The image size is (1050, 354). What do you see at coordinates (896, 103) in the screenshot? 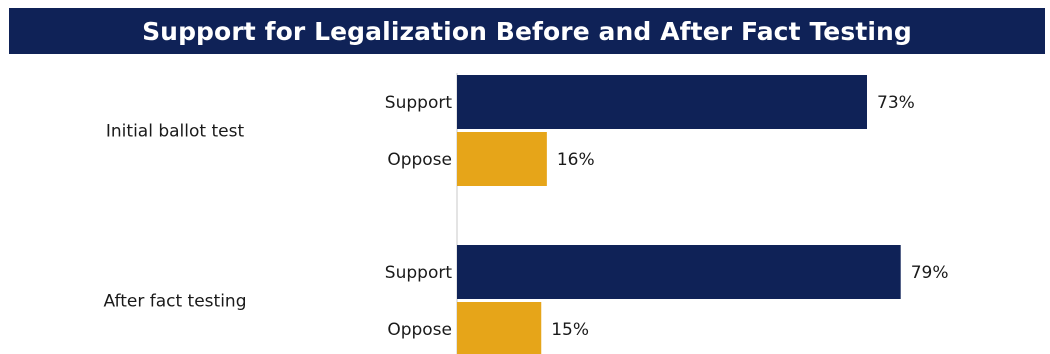
I see `value-label: 73%` at bounding box center [896, 103].